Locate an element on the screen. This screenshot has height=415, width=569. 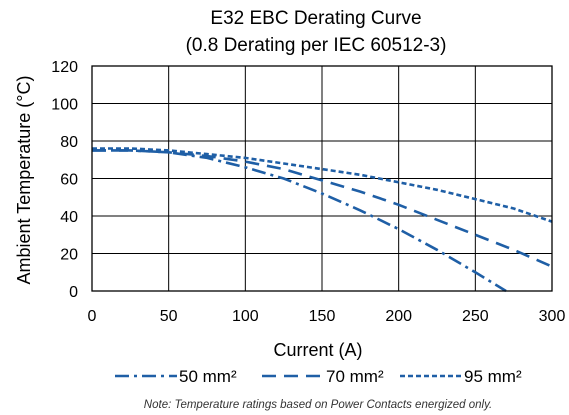
y-tick-label: 40 is located at coordinates (69, 217).